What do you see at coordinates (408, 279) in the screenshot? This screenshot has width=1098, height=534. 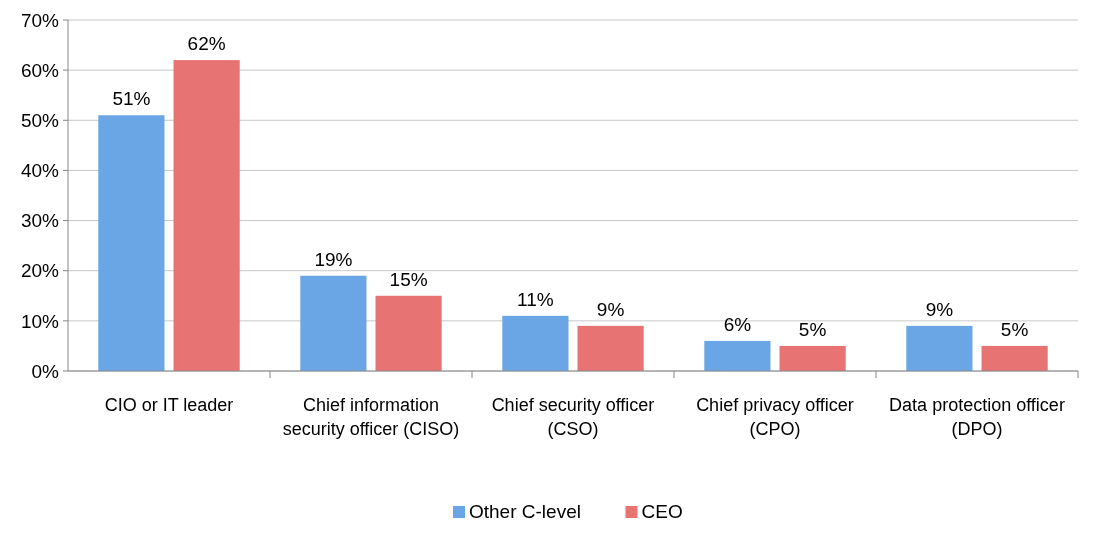 I see `data-label: 15%` at bounding box center [408, 279].